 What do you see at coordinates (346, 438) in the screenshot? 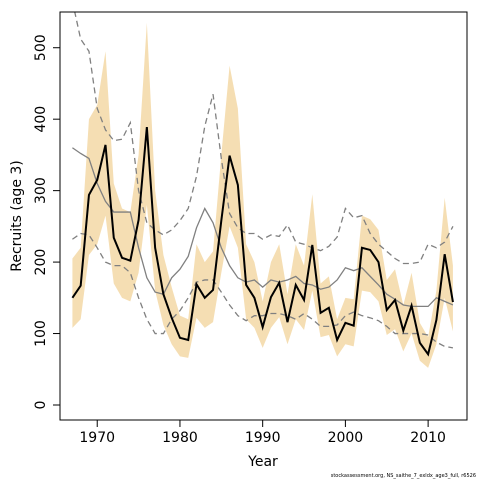
I see `x-tick-label: 2000` at bounding box center [346, 438].